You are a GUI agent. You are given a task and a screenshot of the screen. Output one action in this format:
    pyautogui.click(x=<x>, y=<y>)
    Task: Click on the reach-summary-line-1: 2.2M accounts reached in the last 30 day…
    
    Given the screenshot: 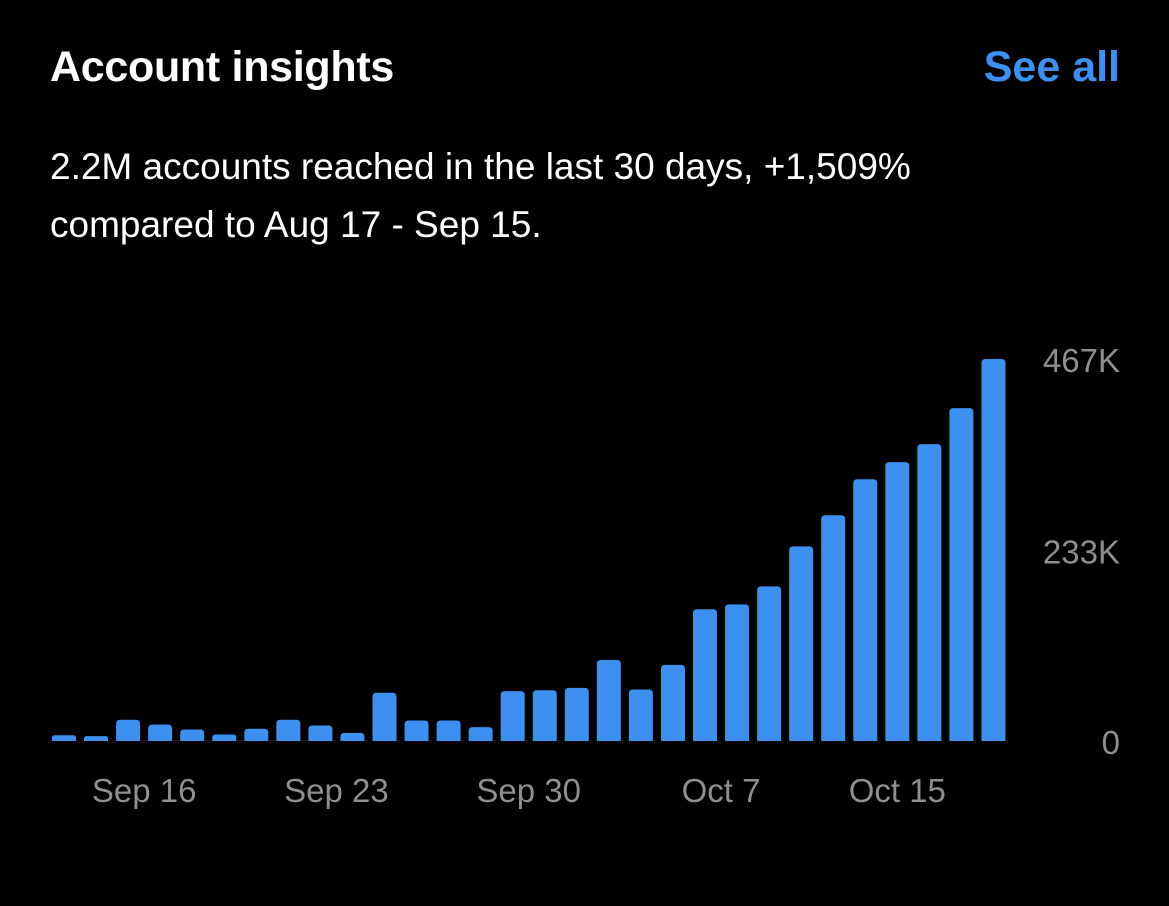 What is the action you would take?
    pyautogui.click(x=480, y=166)
    